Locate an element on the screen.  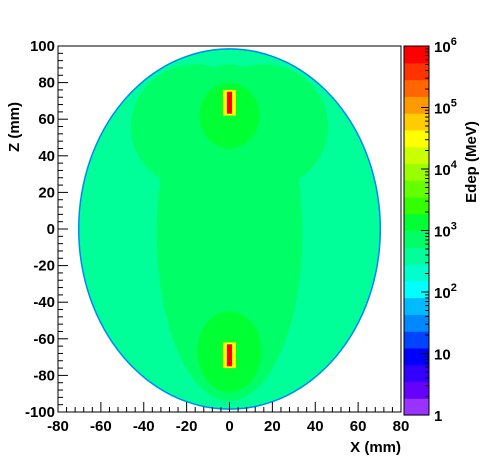
y-tick-label: 0 is located at coordinates (51, 229).